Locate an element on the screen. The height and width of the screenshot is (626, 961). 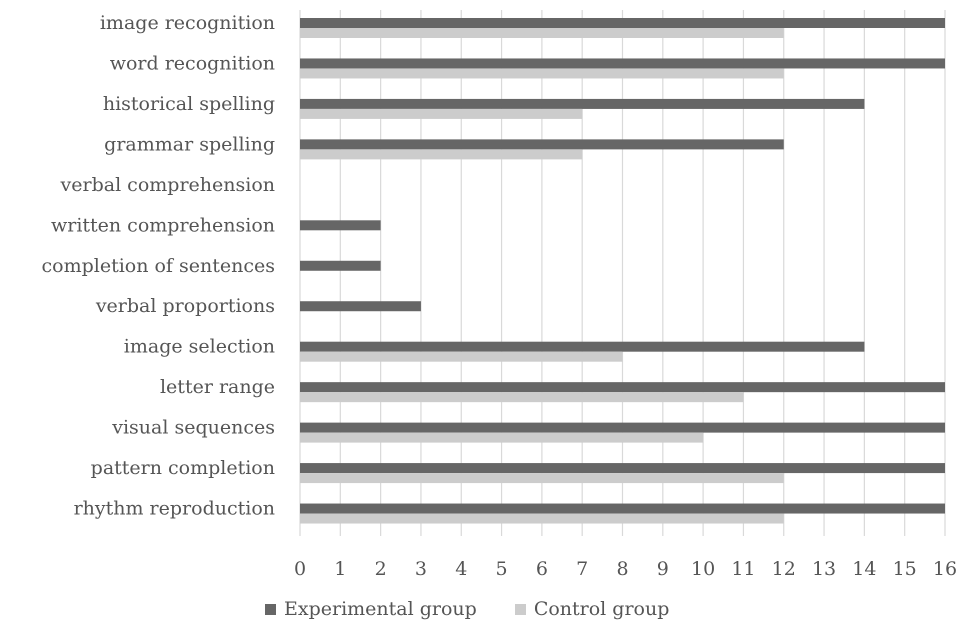
x-tick-label: 16 is located at coordinates (945, 569).